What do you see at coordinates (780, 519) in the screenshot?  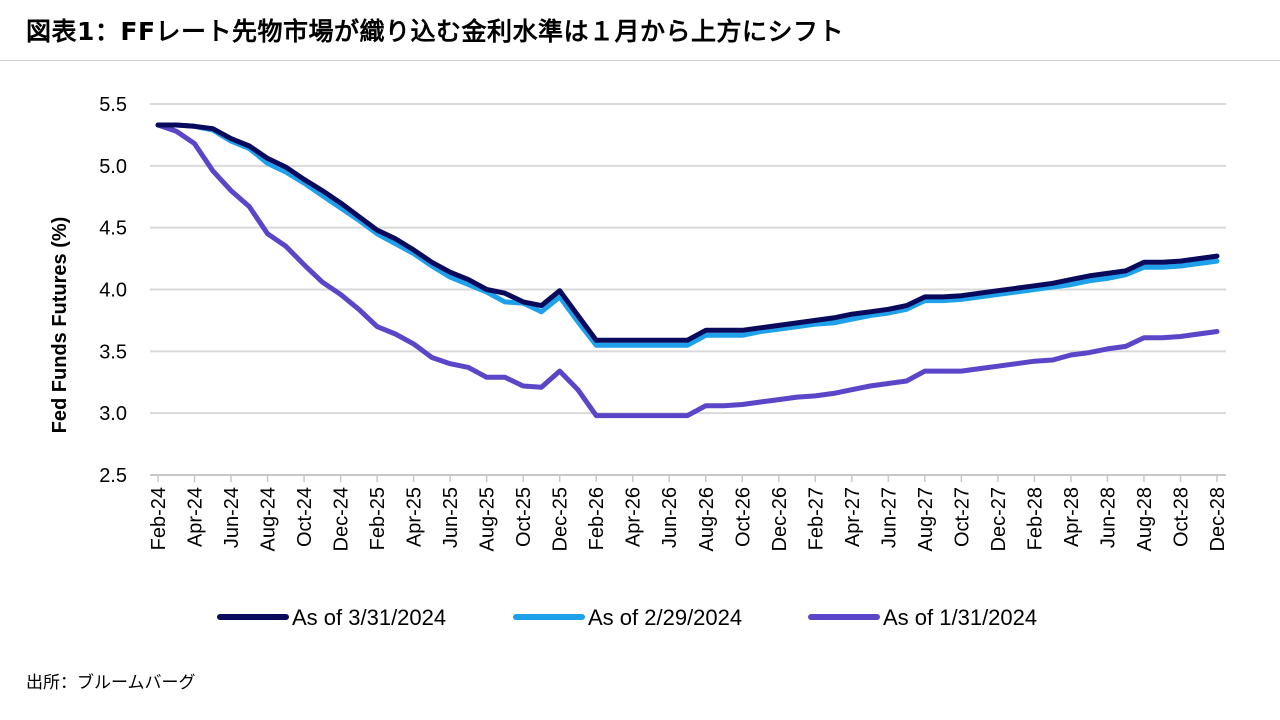 I see `x-tick-label: Dec-26` at bounding box center [780, 519].